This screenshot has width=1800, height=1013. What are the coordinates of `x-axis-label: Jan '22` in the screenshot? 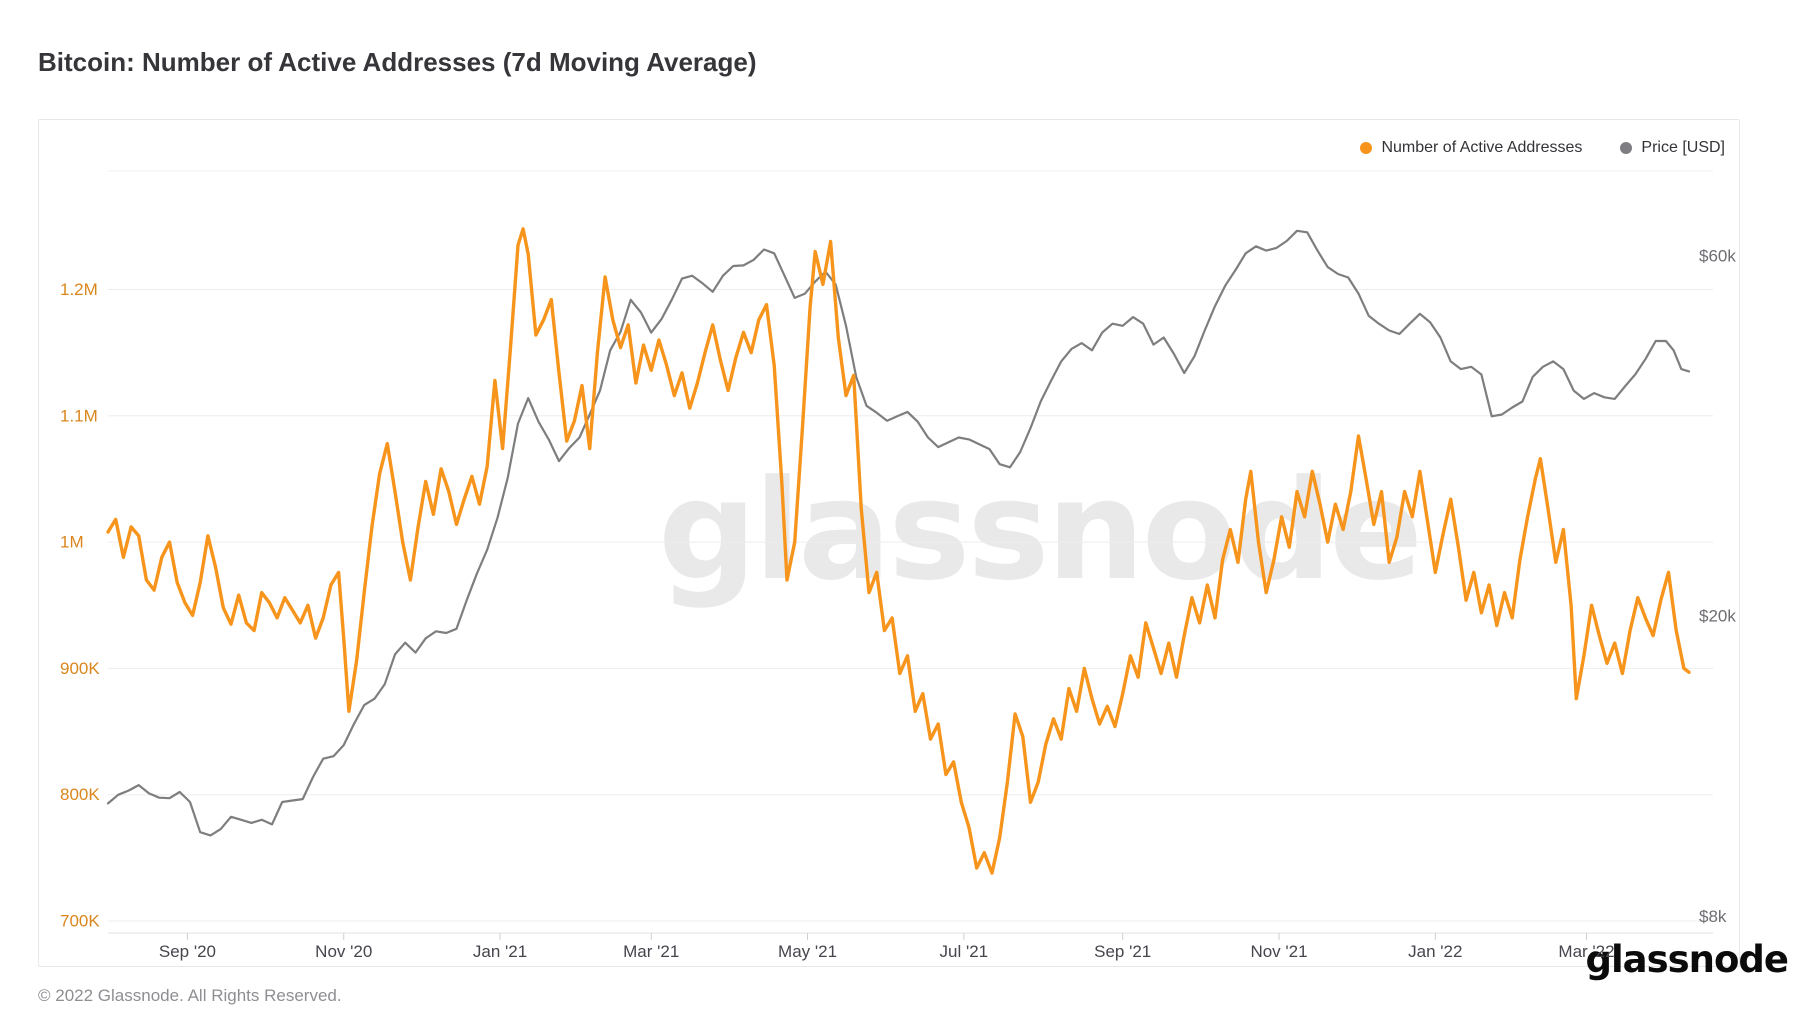 It's located at (1435, 951).